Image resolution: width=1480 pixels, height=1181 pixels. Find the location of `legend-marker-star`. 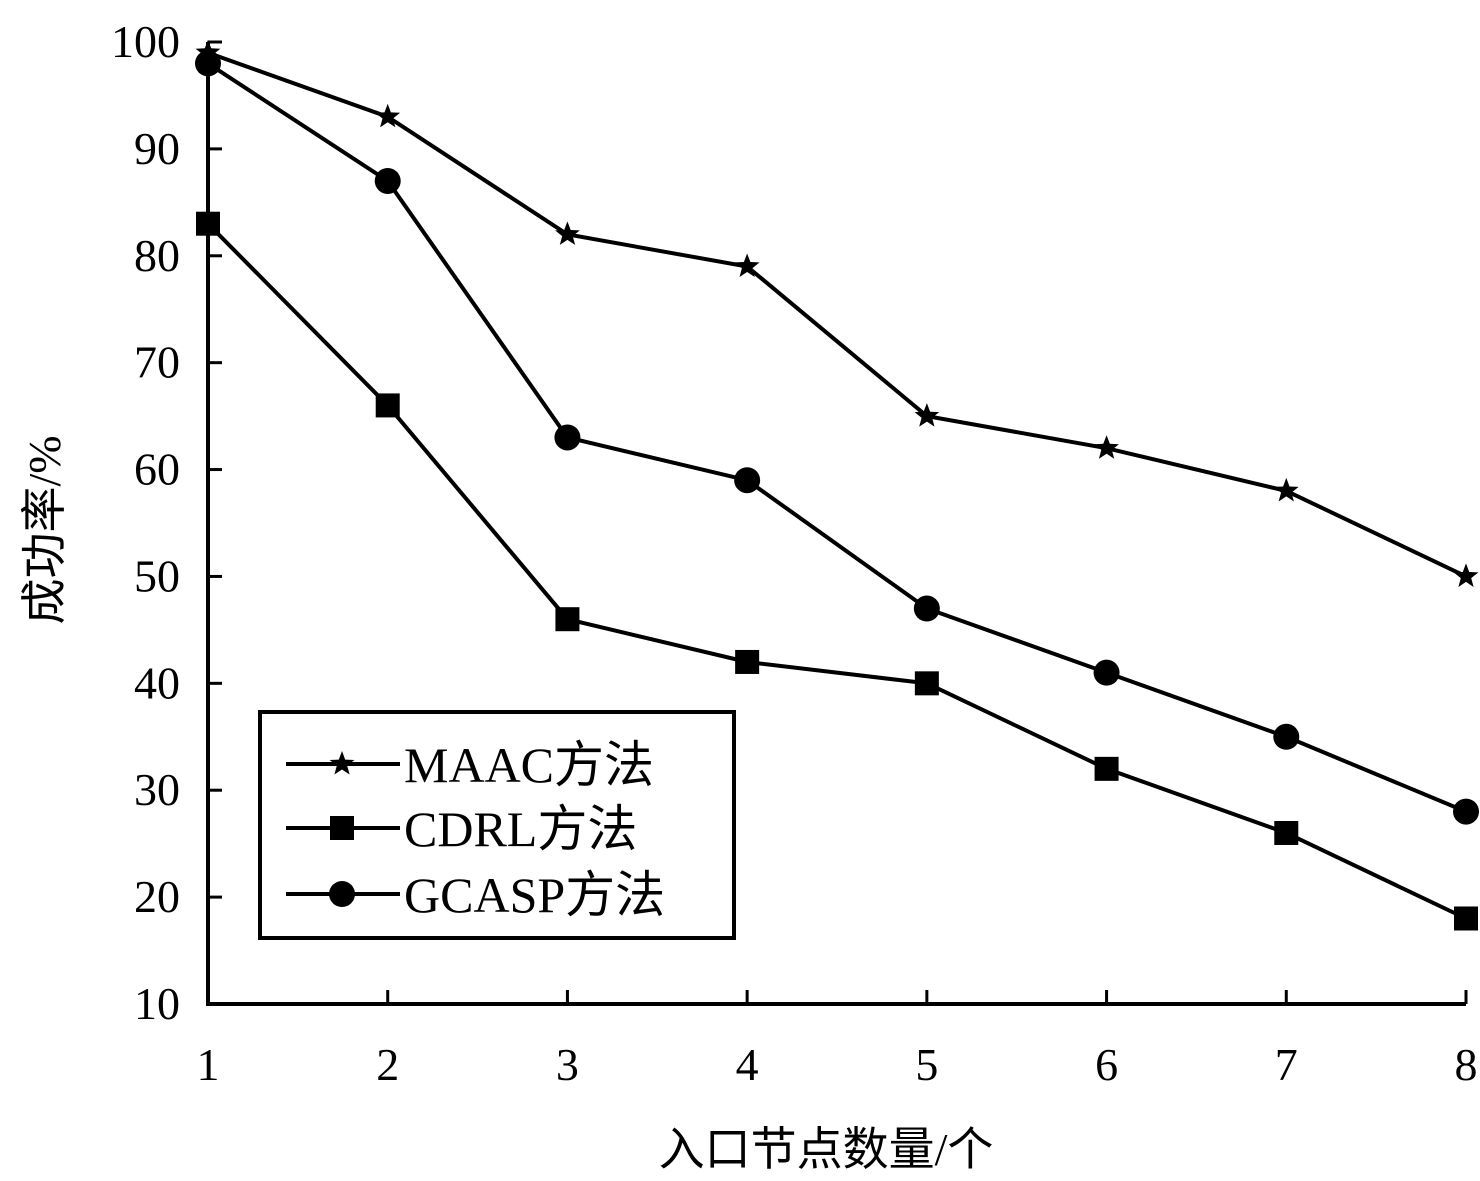

legend-marker-star is located at coordinates (342, 763).